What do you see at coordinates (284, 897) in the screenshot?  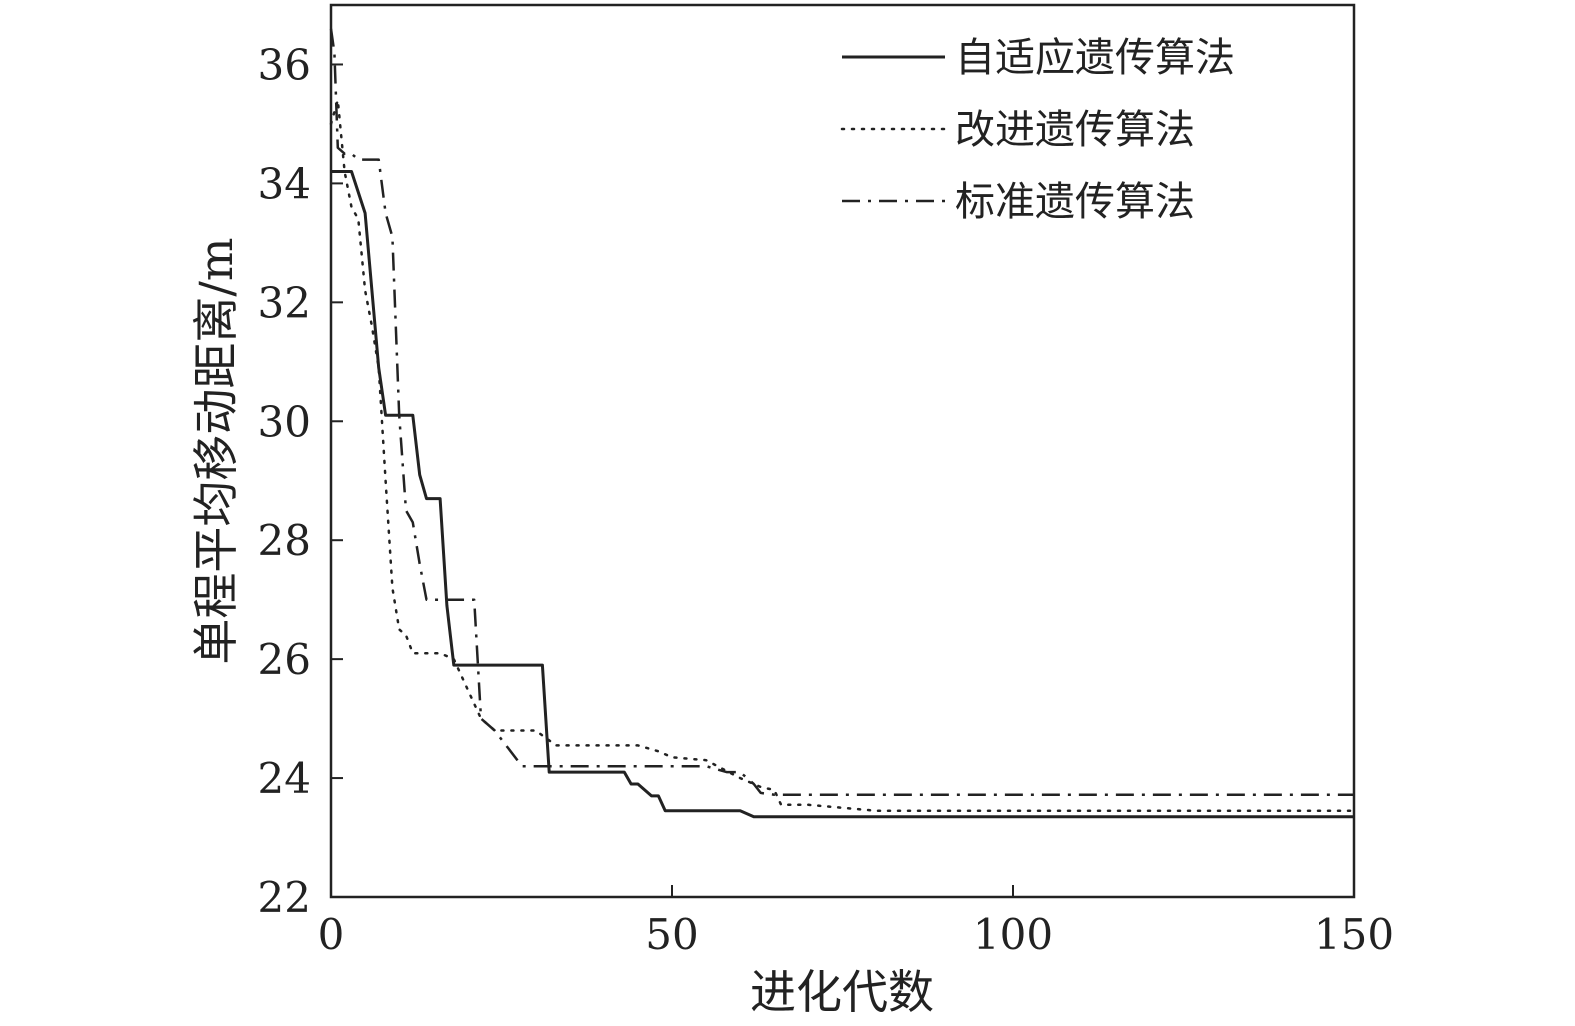 I see `y-tick-label-1: 22` at bounding box center [284, 897].